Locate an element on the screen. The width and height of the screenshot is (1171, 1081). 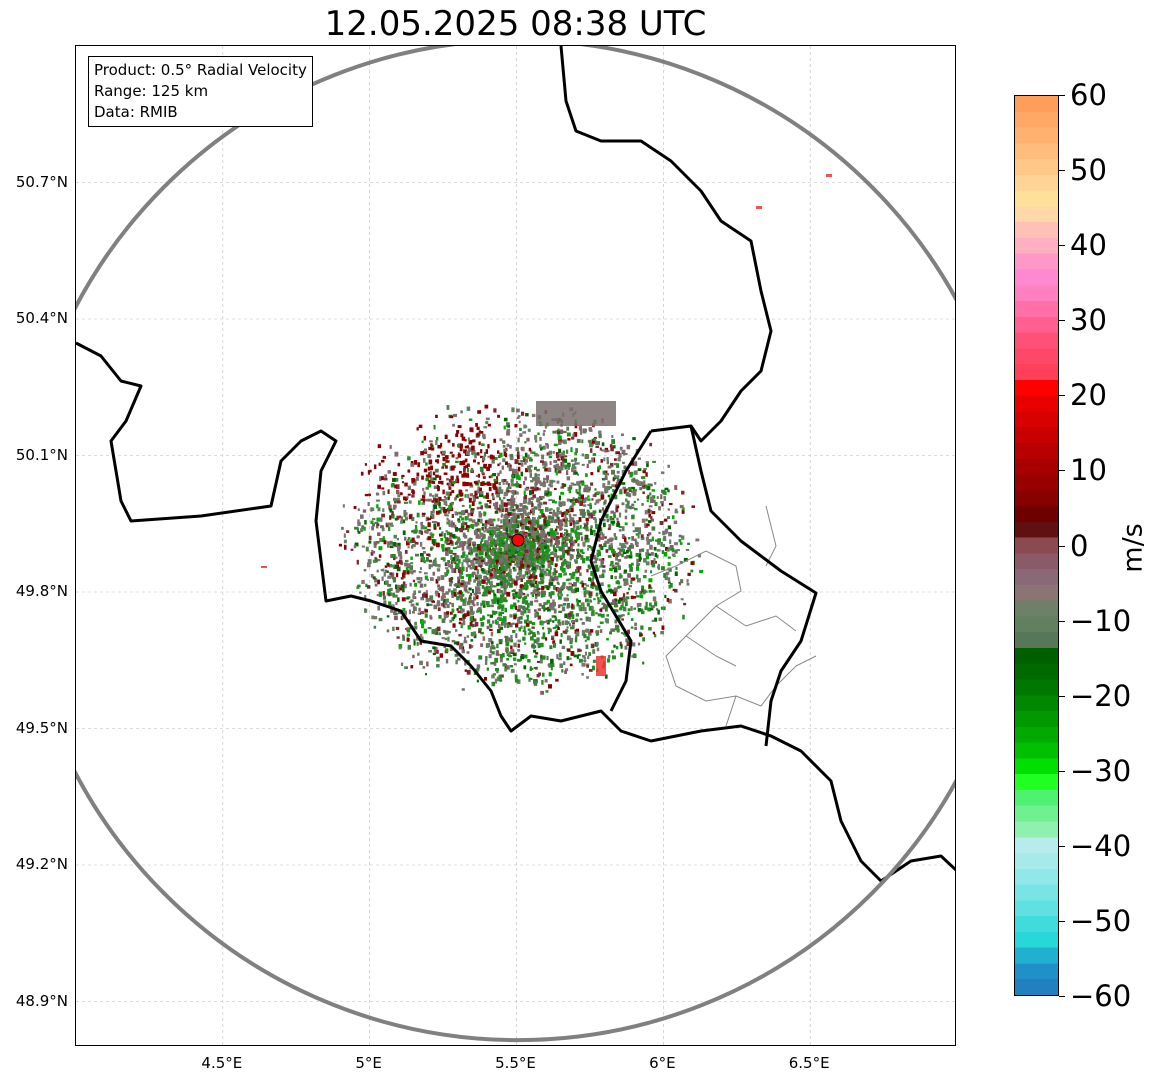
info-product: Product: 0.5° Radial Velocity is located at coordinates (200, 70).